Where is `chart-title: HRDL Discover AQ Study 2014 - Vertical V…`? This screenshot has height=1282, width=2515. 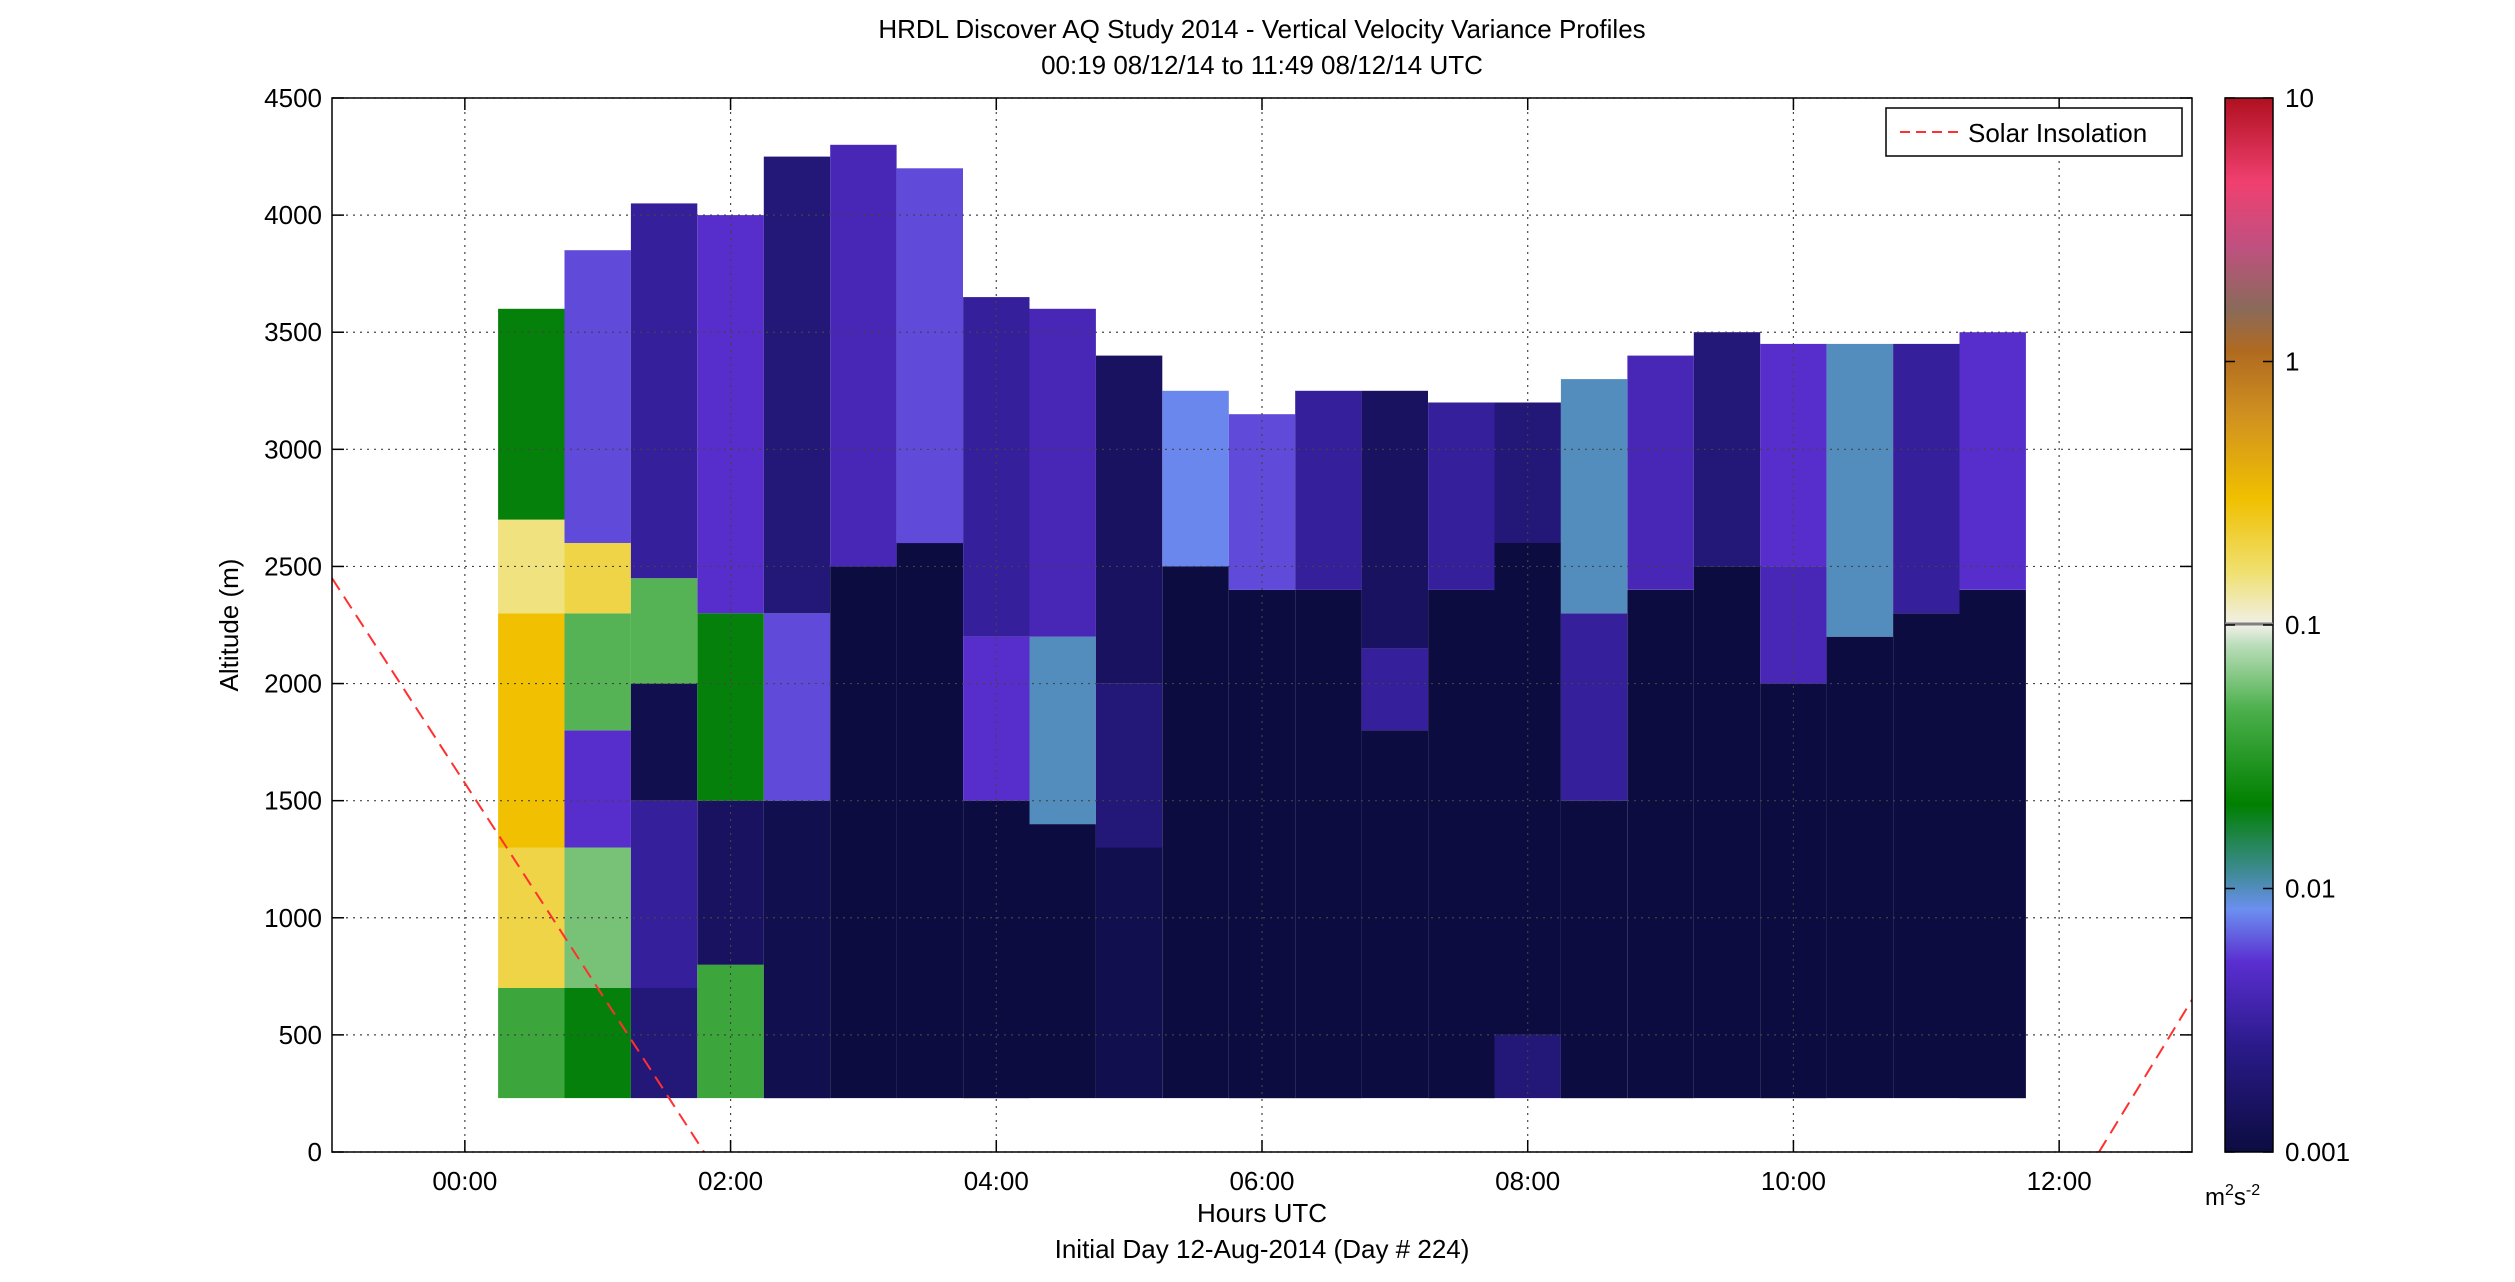 chart-title: HRDL Discover AQ Study 2014 - Vertical V… is located at coordinates (1261, 29).